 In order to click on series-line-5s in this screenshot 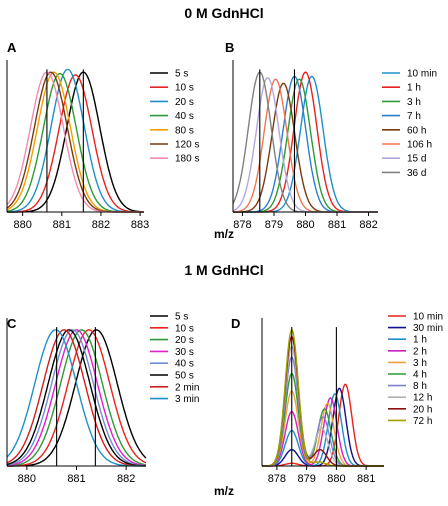, I will do `click(77, 398)`.